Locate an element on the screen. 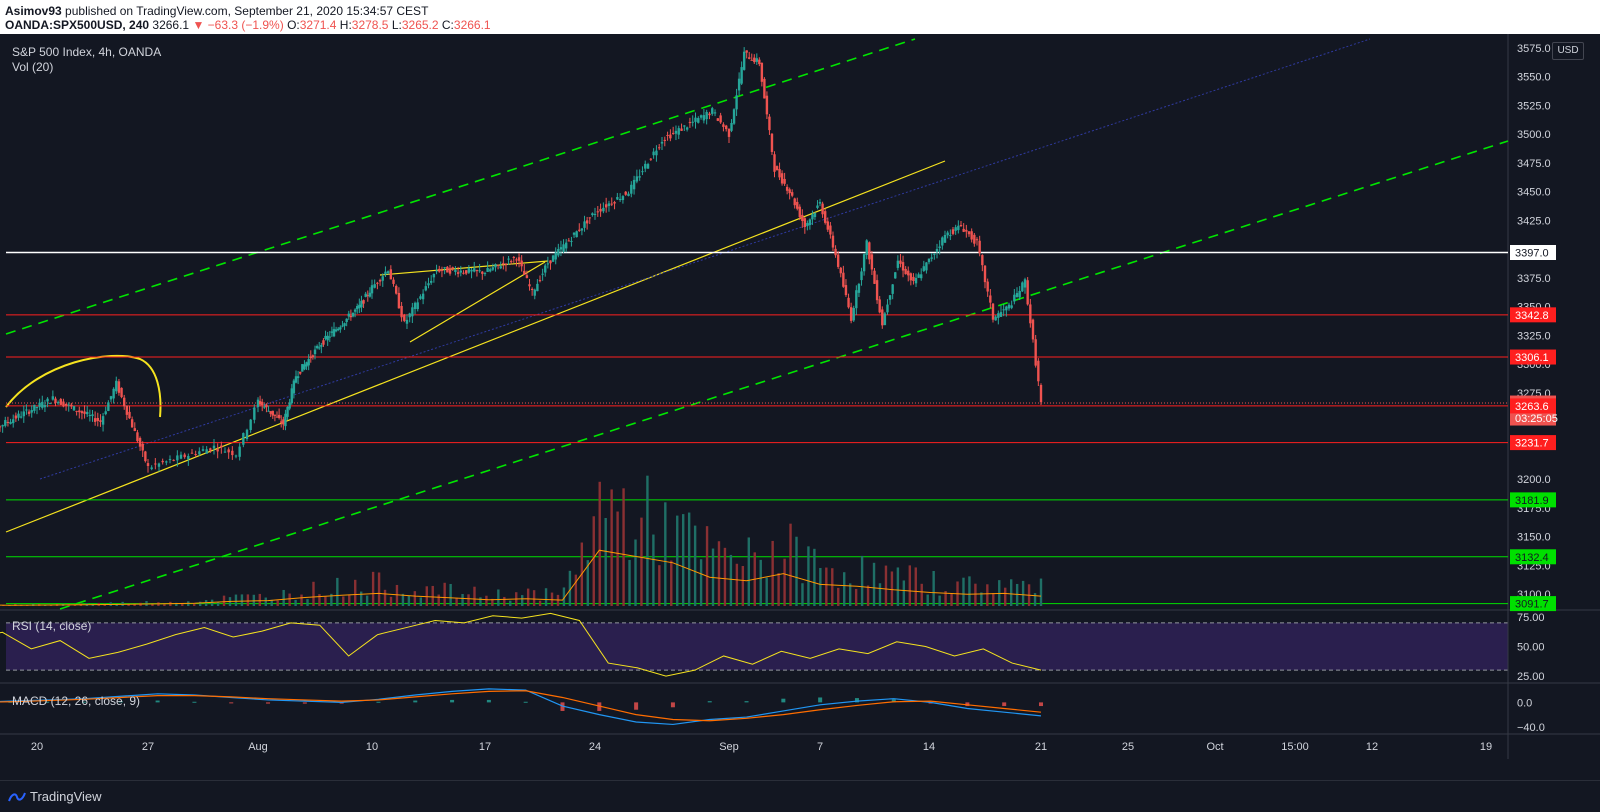 This screenshot has height=812, width=1600. price-tick-label: 3325.0 is located at coordinates (1534, 336).